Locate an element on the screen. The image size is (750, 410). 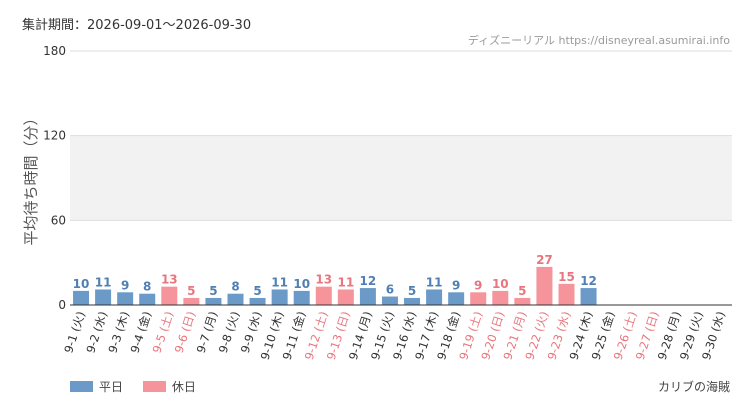
legend: 平日 休日 is located at coordinates (141, 386).